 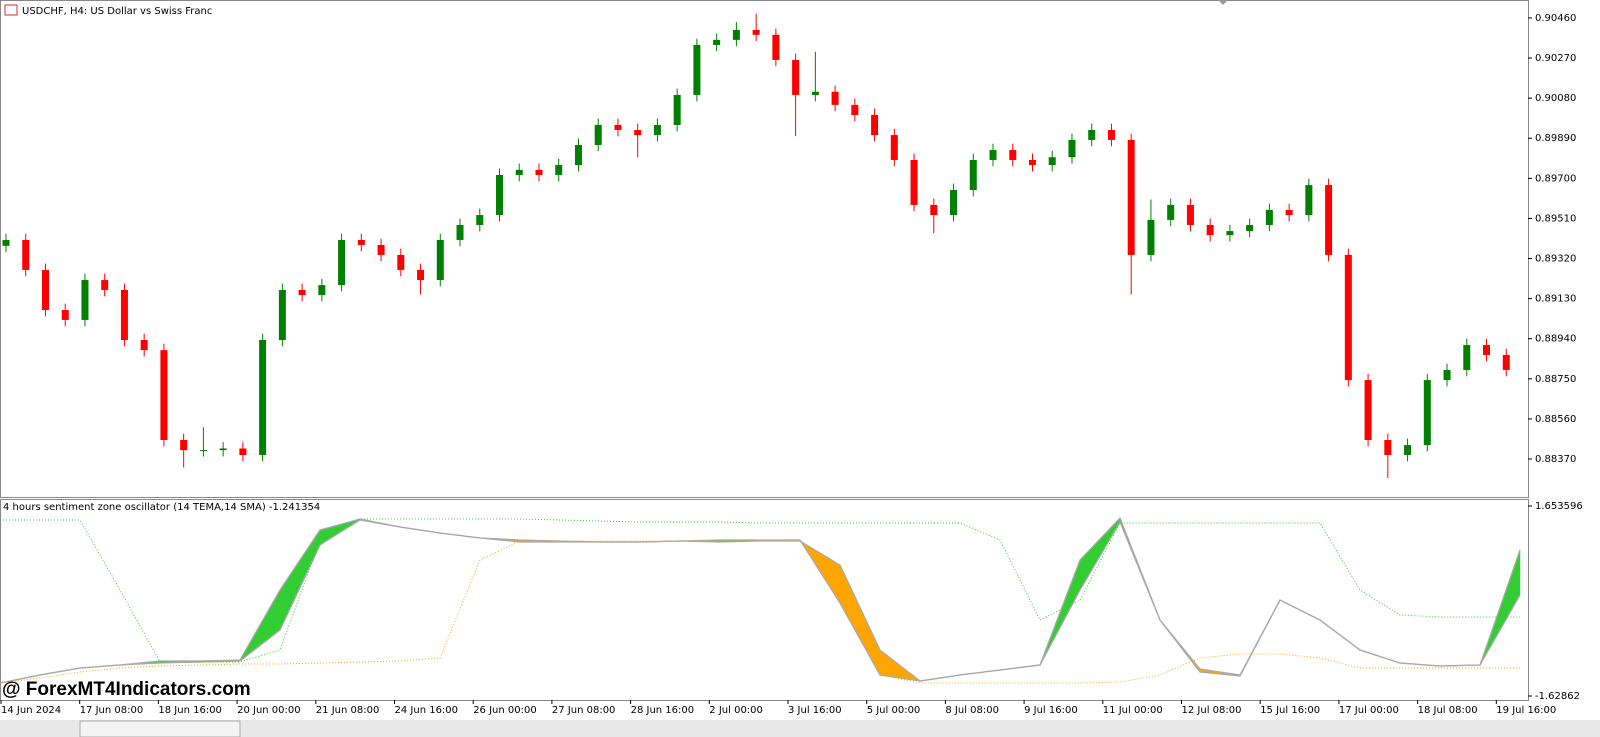 I want to click on x-tick-label: 19 Jul 16:00, so click(x=1526, y=710).